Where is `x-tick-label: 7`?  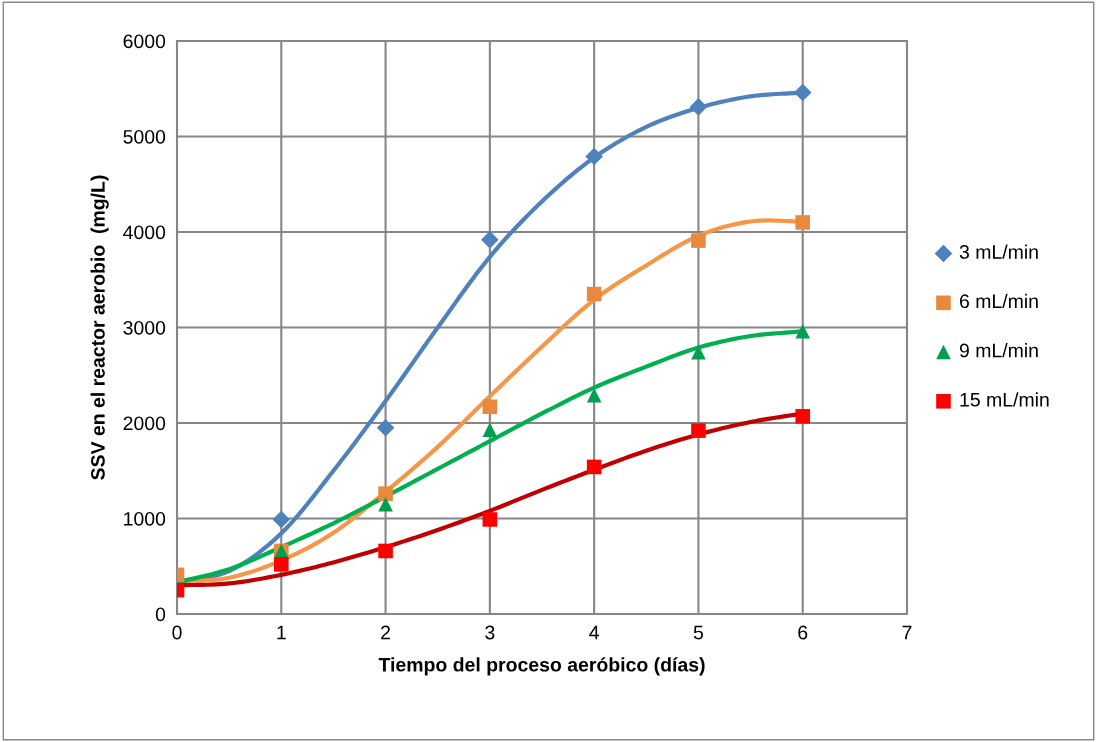 x-tick-label: 7 is located at coordinates (907, 632).